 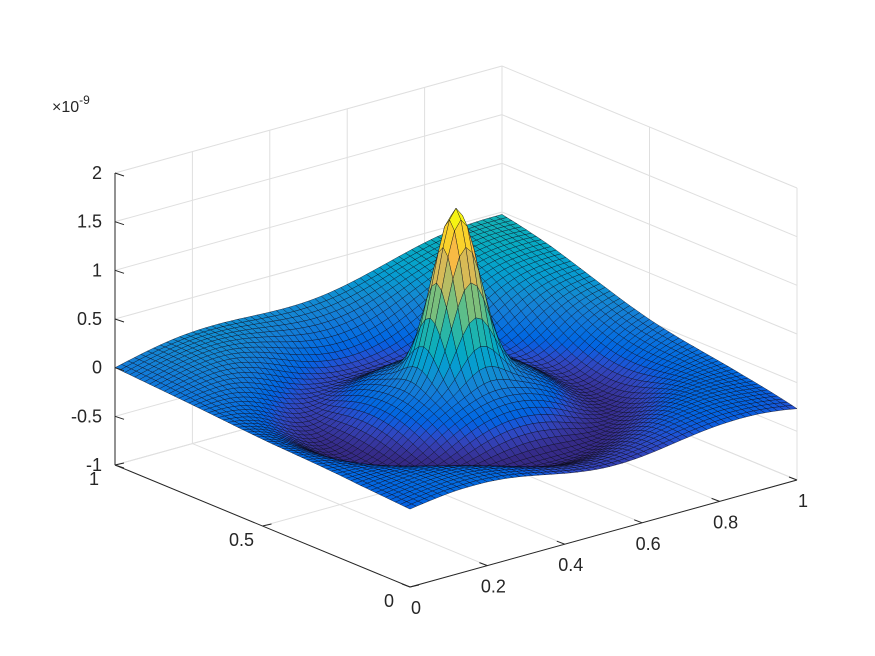 I want to click on z-tick-label: -0.5, so click(x=86, y=416).